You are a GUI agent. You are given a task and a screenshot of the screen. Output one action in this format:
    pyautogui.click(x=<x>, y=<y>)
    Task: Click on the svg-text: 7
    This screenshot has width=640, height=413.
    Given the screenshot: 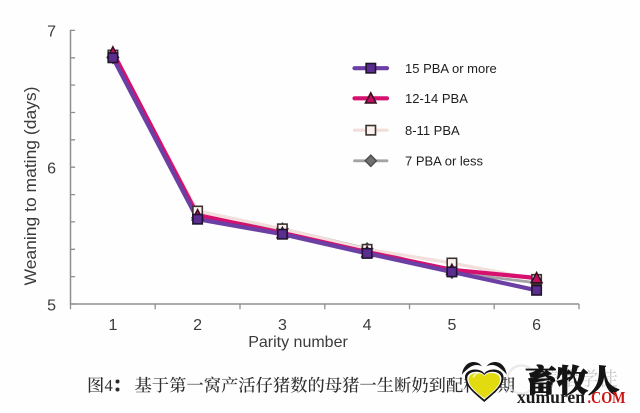 What is the action you would take?
    pyautogui.click(x=51, y=32)
    